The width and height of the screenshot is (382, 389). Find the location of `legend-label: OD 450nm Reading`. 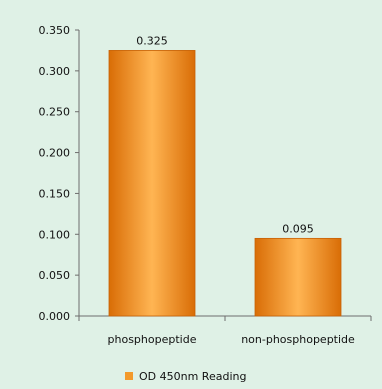

legend-label: OD 450nm Reading is located at coordinates (192, 376).